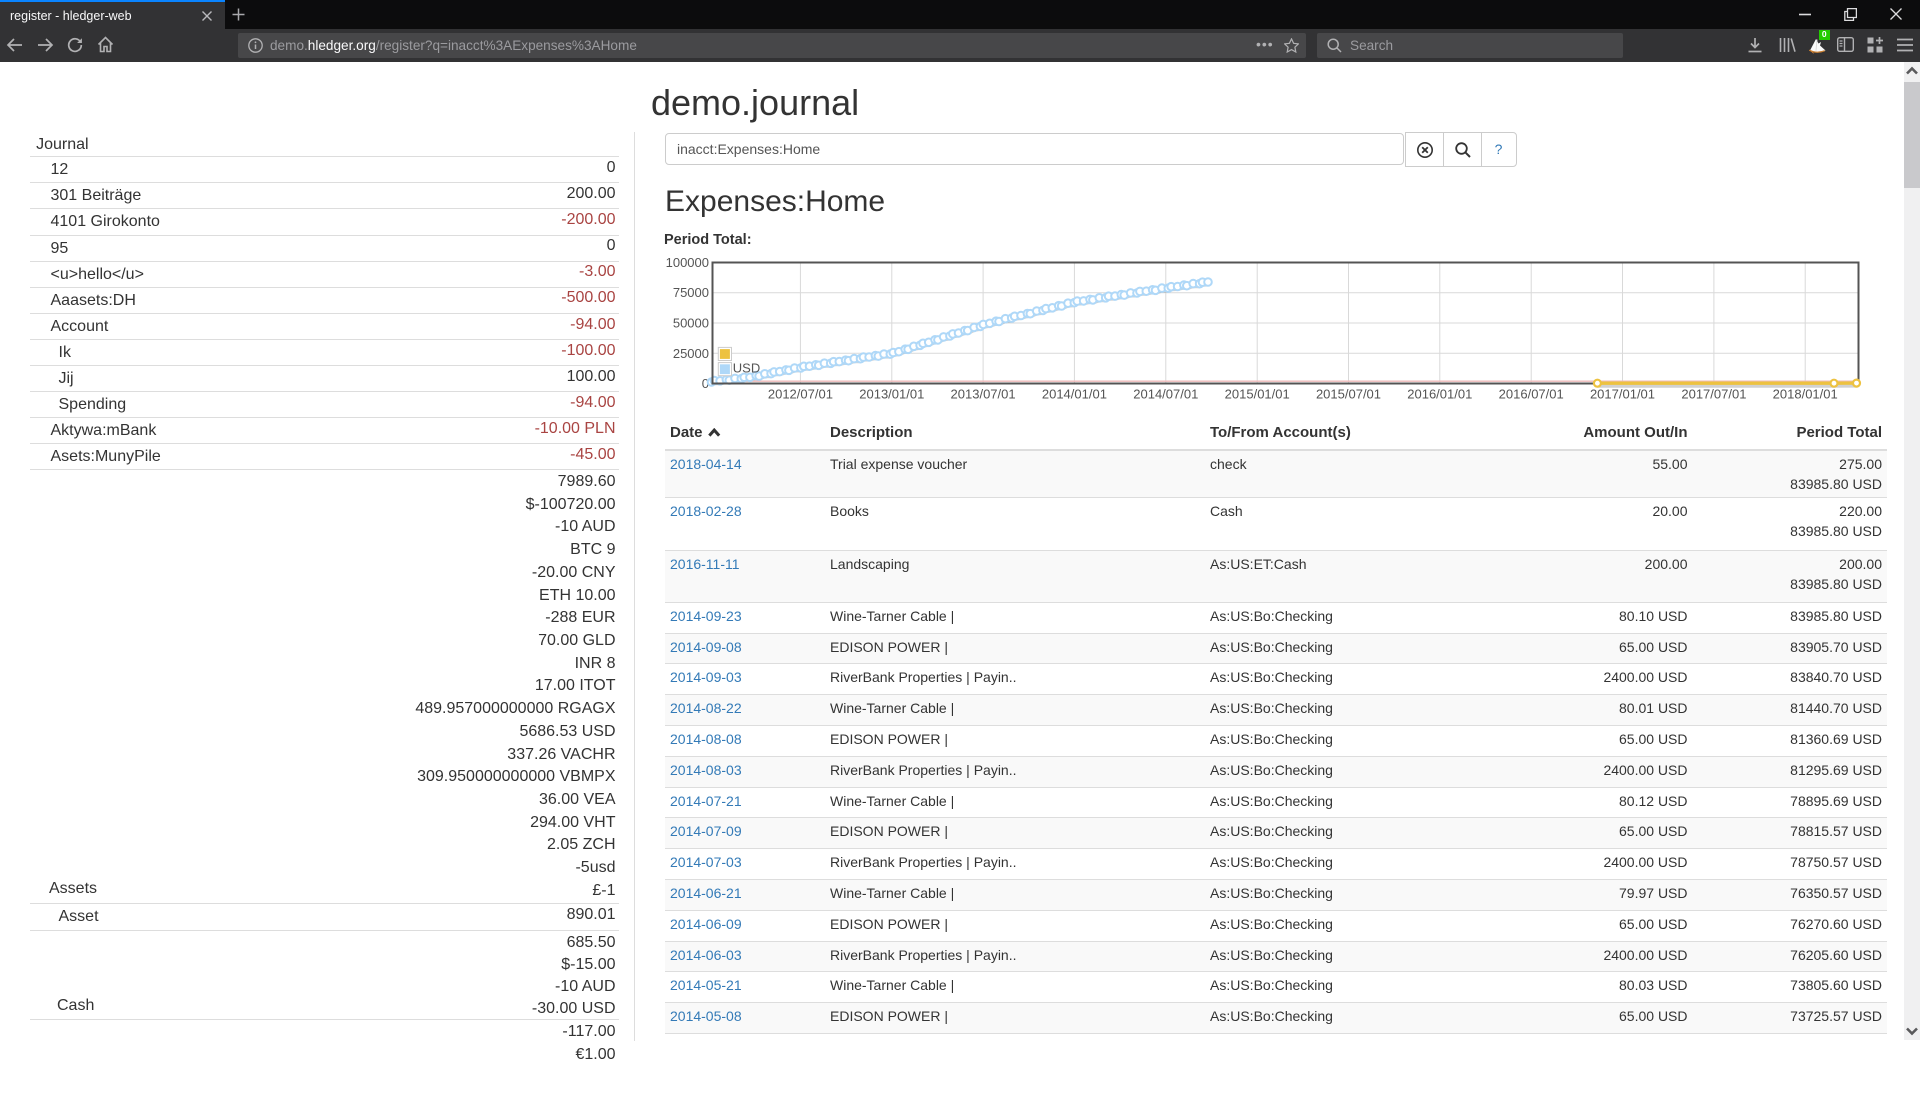 The height and width of the screenshot is (1100, 1920). Describe the element at coordinates (1439, 394) in the screenshot. I see `svg-text: 2016/01/01` at that location.